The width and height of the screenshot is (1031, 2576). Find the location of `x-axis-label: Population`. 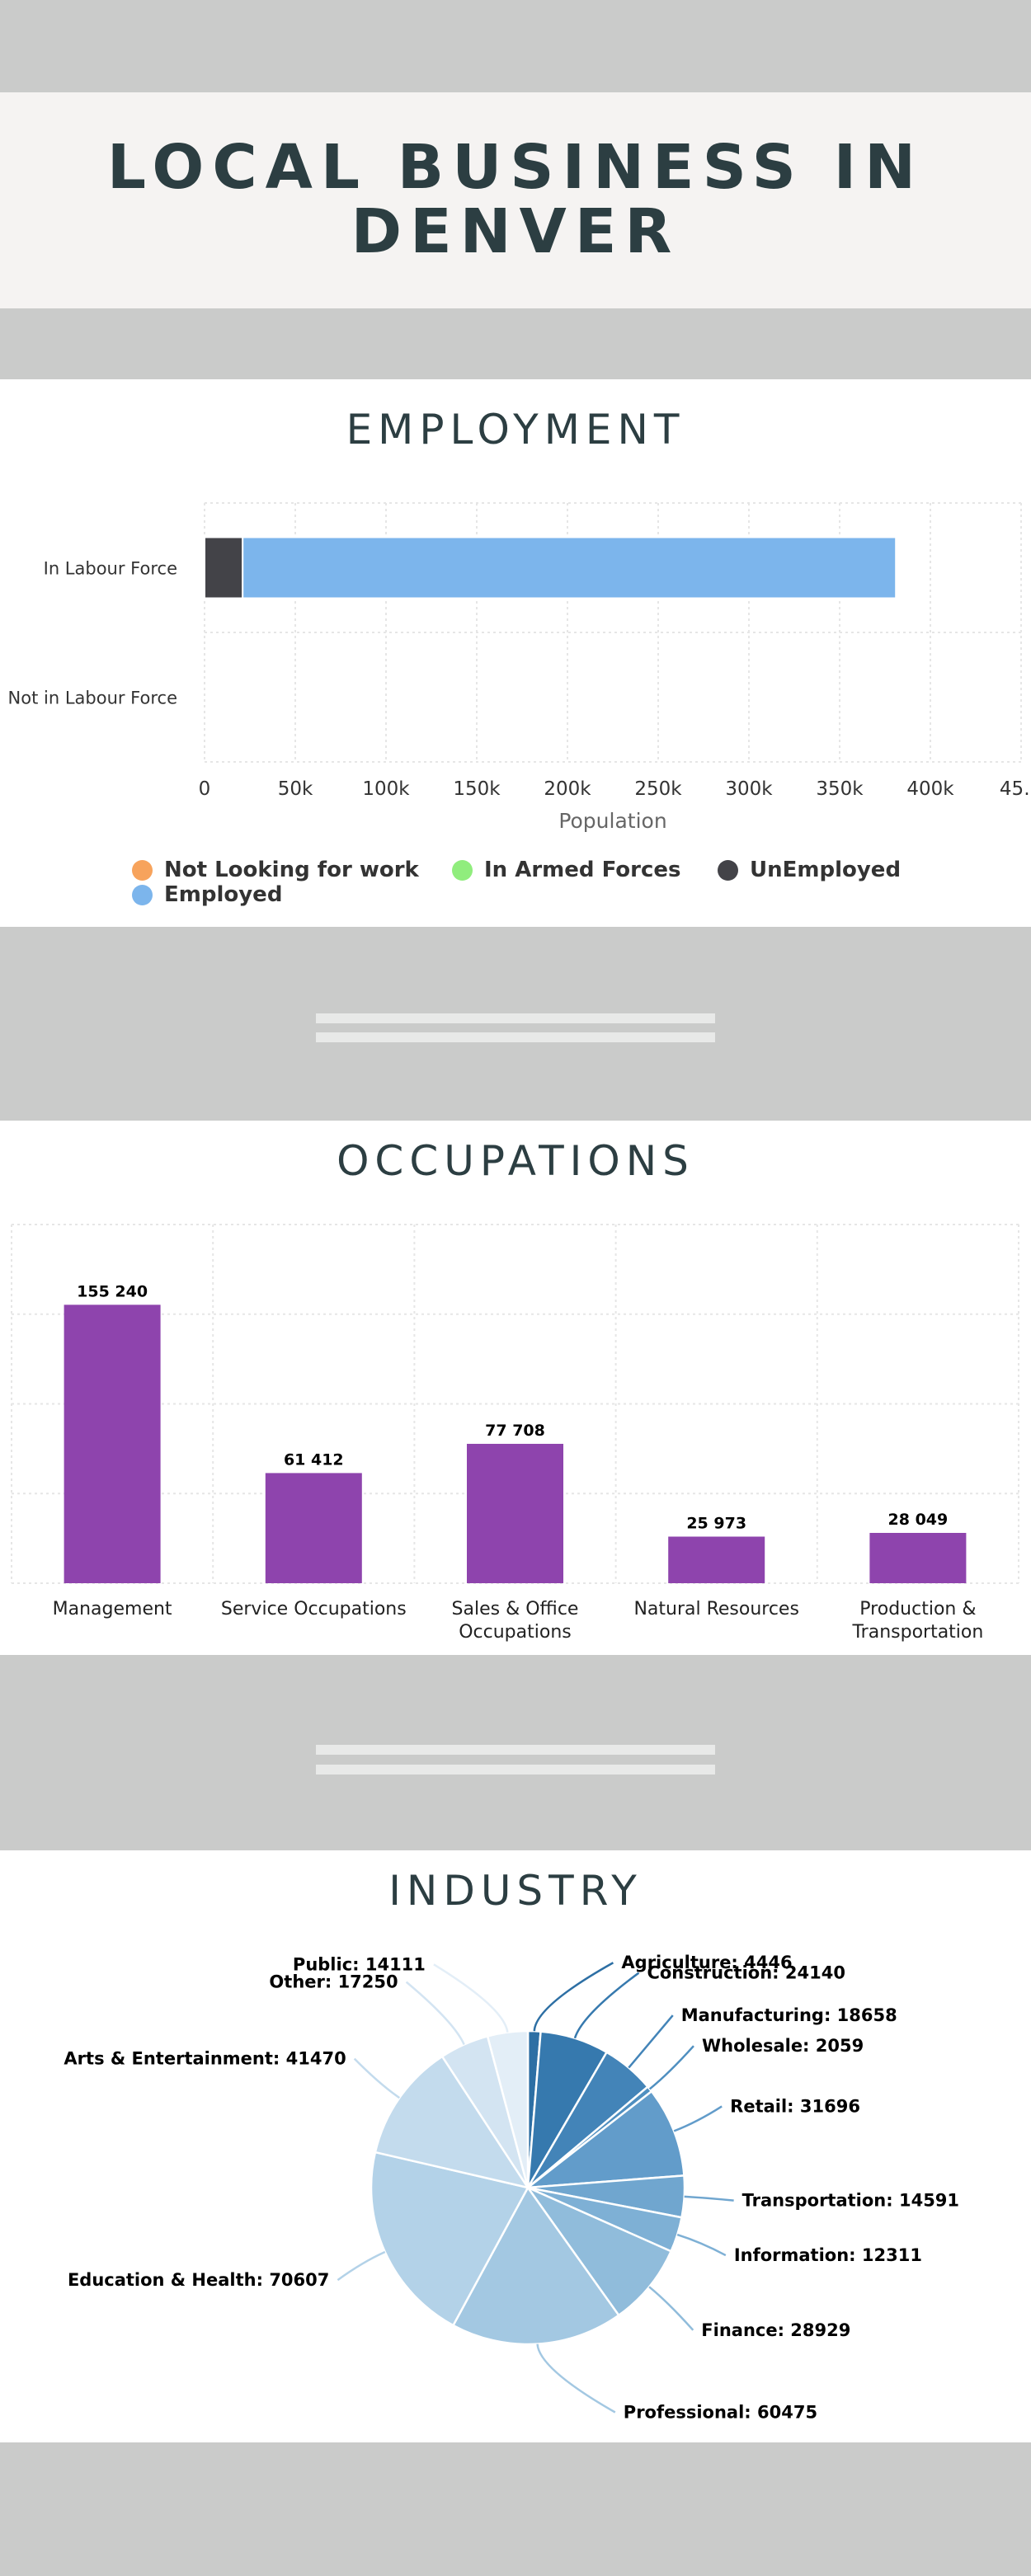

x-axis-label: Population is located at coordinates (612, 821).